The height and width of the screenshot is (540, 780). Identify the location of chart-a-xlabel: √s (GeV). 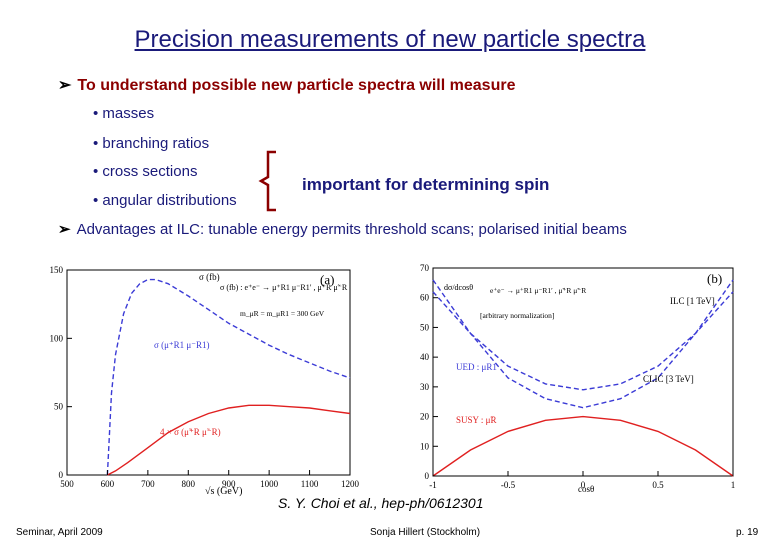
(223, 491).